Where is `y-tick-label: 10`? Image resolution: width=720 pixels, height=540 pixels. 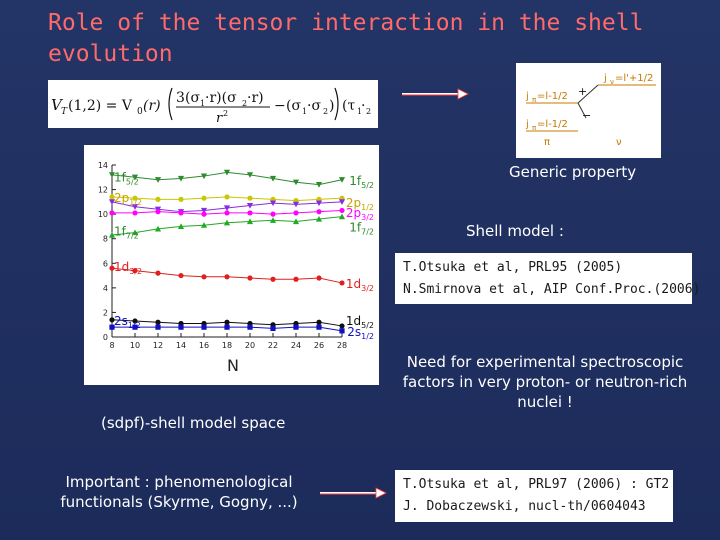 y-tick-label: 10 is located at coordinates (103, 214).